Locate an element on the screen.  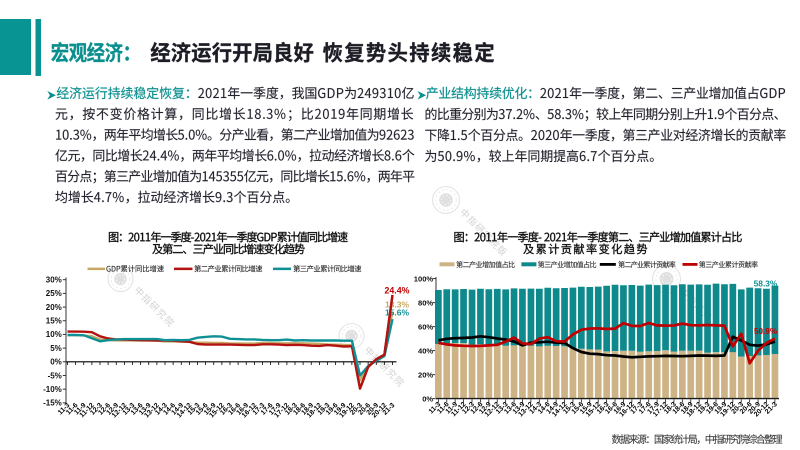
svg-text: 5% is located at coordinates (56, 348).